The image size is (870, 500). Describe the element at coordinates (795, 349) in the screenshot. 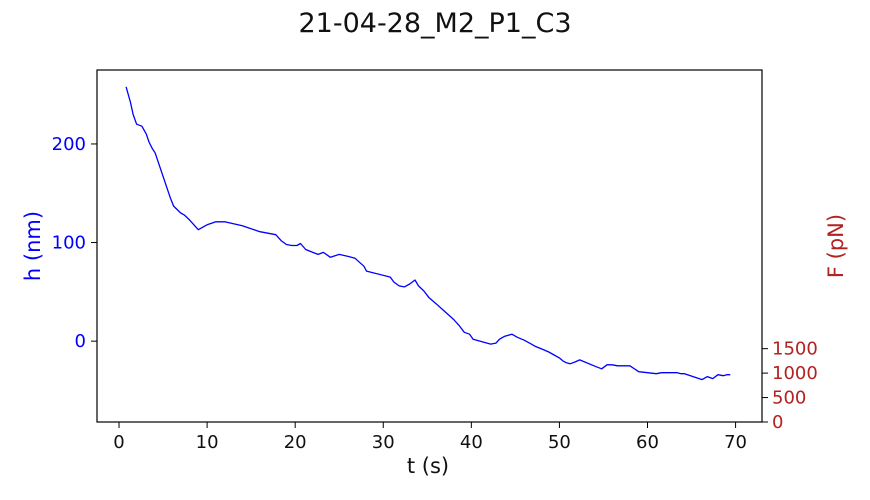

I see `y-right-tick-label: 1500` at that location.